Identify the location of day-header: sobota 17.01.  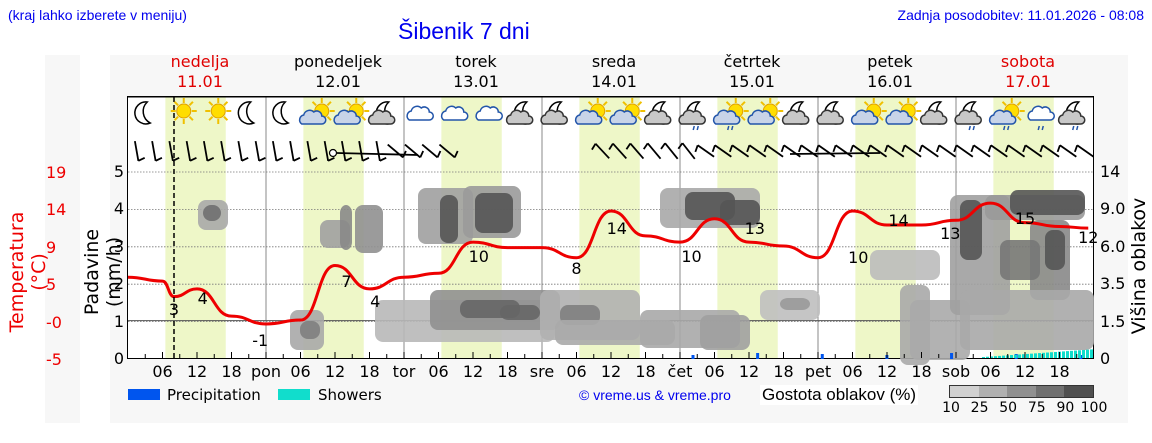
(1028, 72).